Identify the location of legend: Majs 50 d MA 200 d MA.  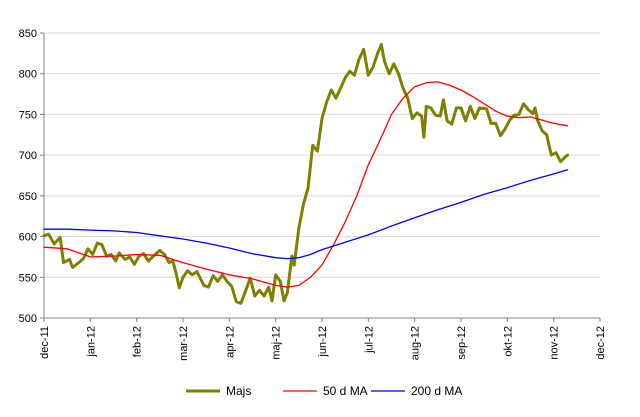
(324, 391).